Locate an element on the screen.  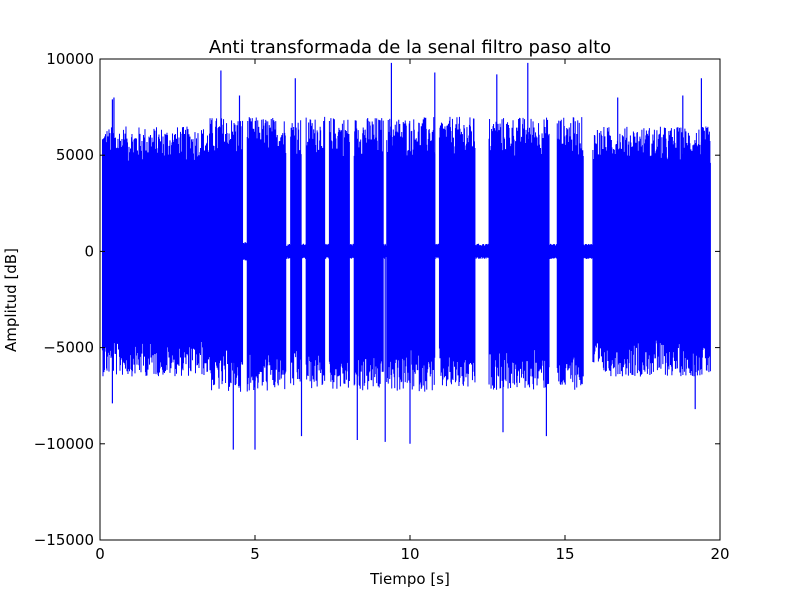
y-tick-label: −10000 is located at coordinates (64, 444).